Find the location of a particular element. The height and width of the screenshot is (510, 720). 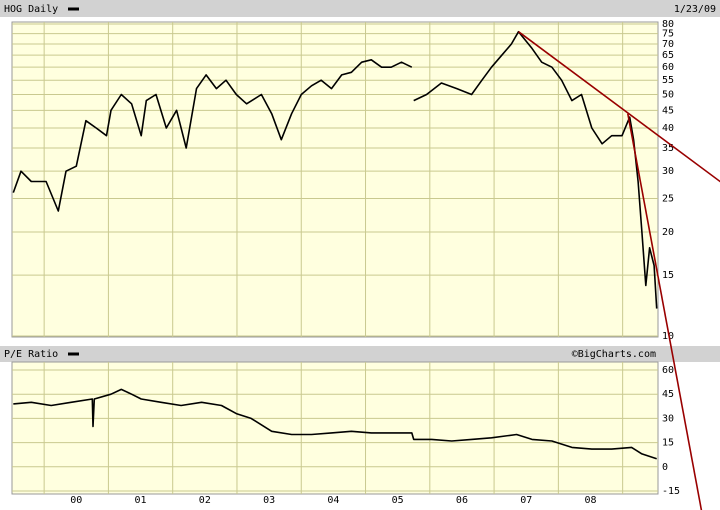

y-tick-label: 35 is located at coordinates (668, 148).